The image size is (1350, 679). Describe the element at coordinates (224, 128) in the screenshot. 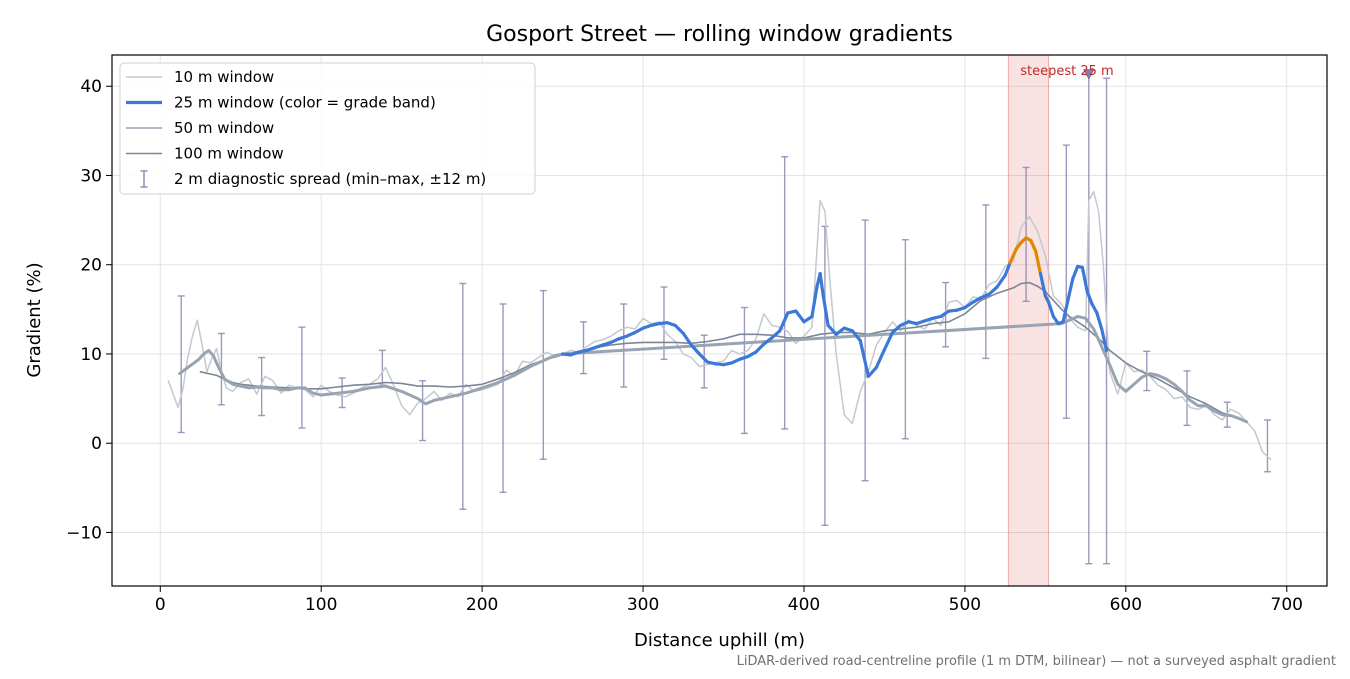

I see `legend-label: 50 m window` at that location.